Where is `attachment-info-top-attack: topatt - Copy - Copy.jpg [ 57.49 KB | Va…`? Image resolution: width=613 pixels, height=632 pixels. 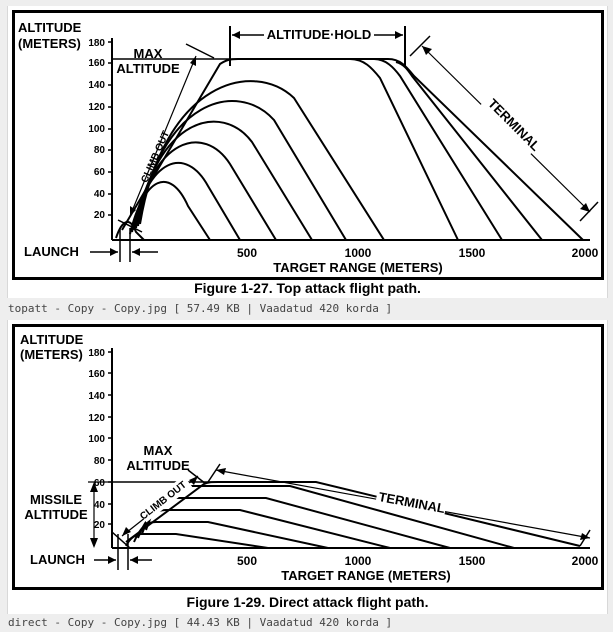
attachment-info-top-attack: topatt - Copy - Copy.jpg [ 57.49 KB | Va… is located at coordinates (200, 308).